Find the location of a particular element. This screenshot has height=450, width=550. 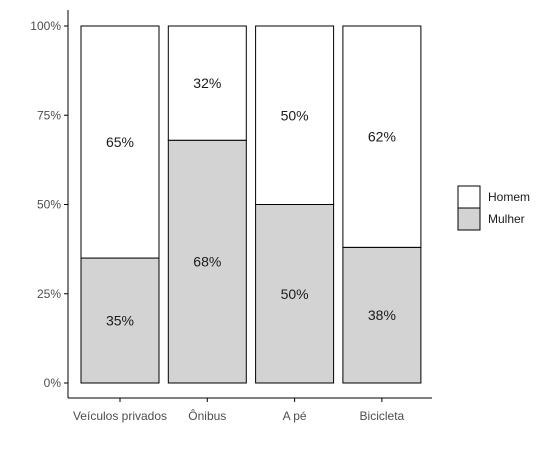

y-tick-label: 0% is located at coordinates (53, 383).